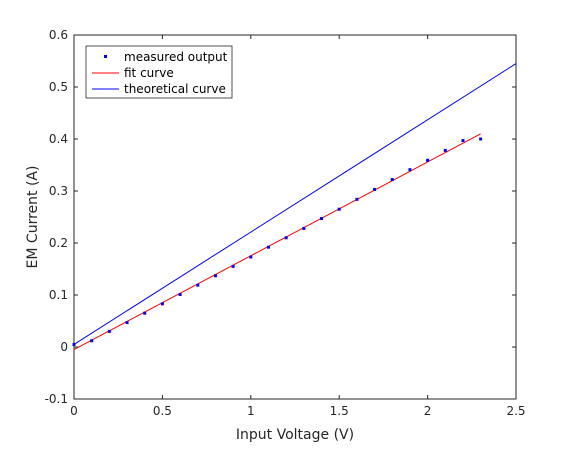 This screenshot has width=570, height=450. Describe the element at coordinates (176, 57) in the screenshot. I see `legend-label-measured: measured output` at that location.